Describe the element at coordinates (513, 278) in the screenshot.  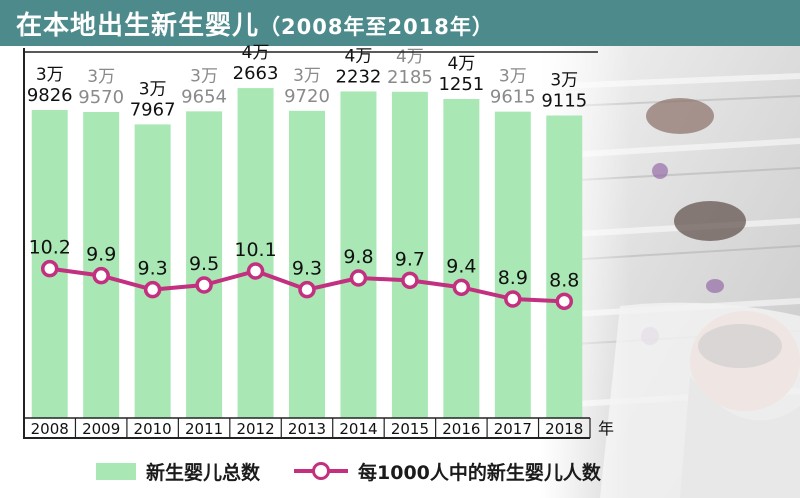
I see `rate-label-2017: 8.9` at that location.